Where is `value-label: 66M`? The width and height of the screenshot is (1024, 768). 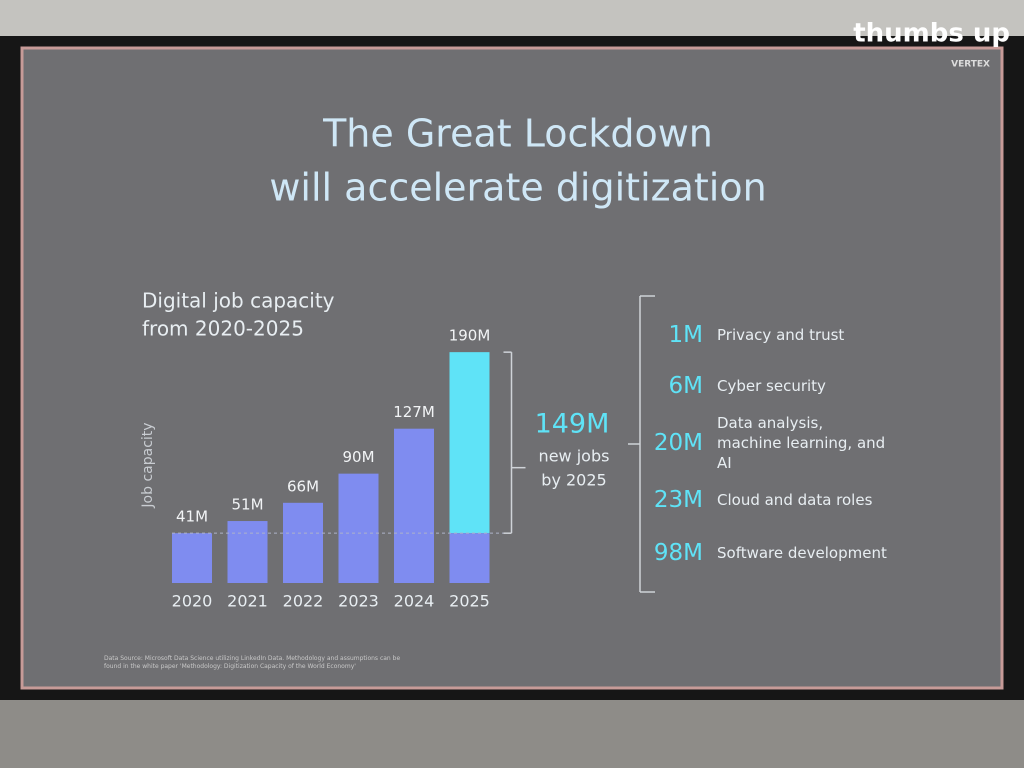
value-label: 66M is located at coordinates (303, 486).